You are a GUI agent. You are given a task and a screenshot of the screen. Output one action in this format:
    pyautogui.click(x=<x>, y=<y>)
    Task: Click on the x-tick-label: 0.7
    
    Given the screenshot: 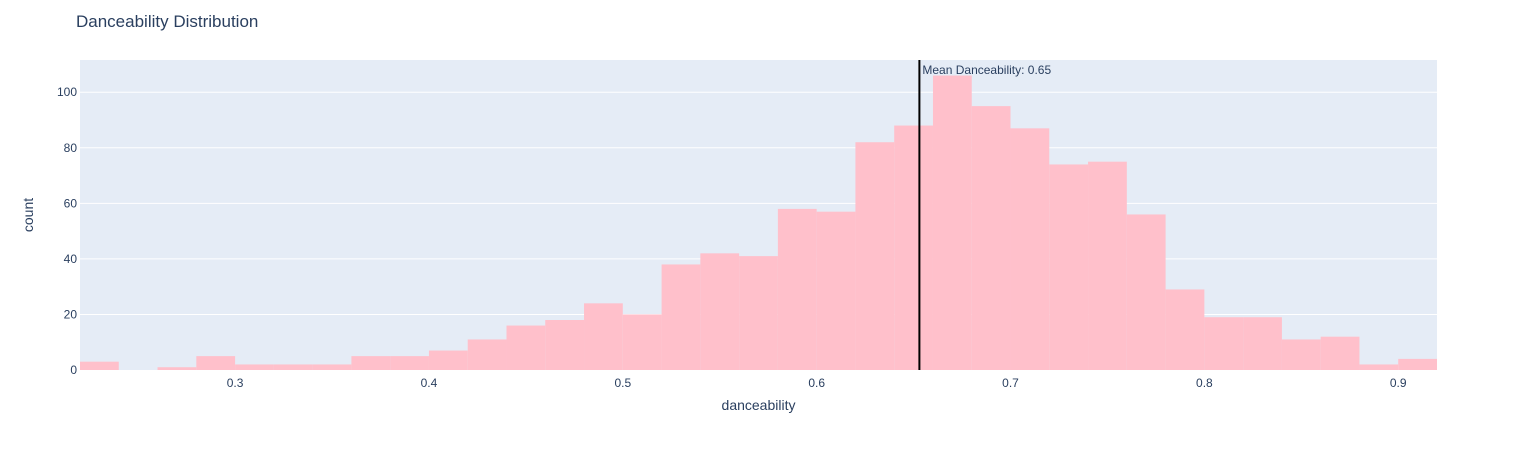 What is the action you would take?
    pyautogui.click(x=1010, y=383)
    